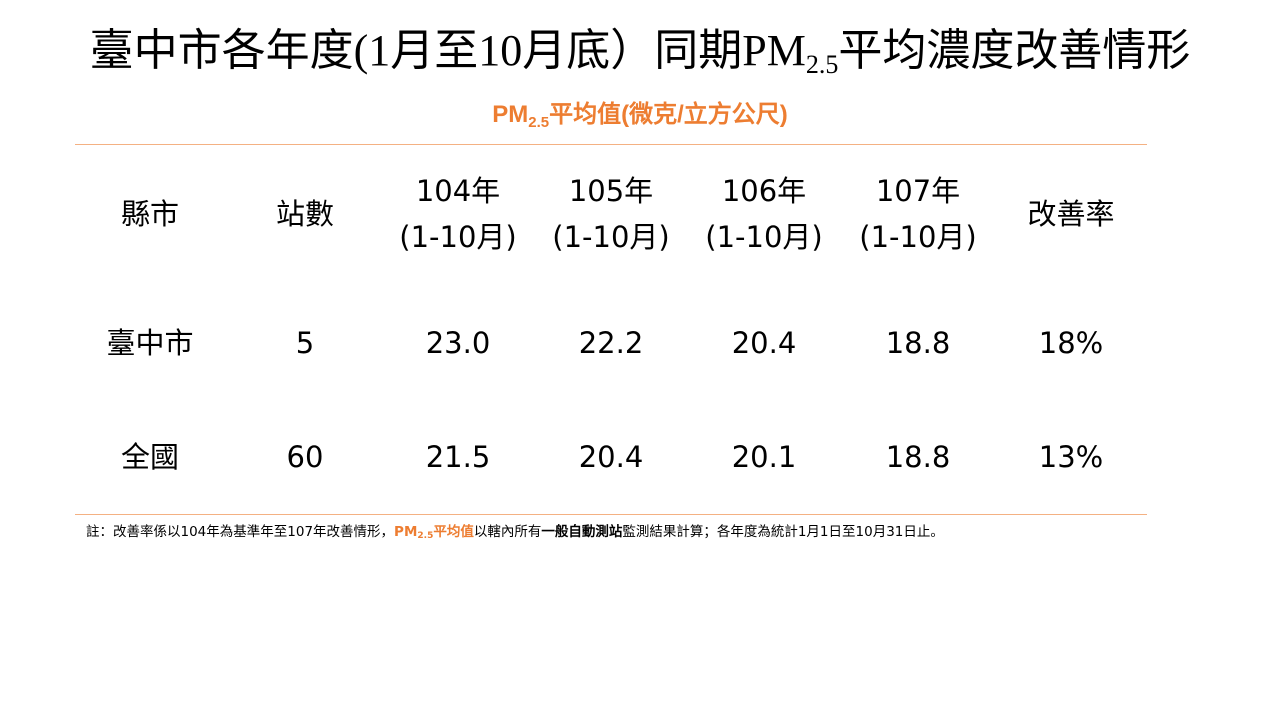 The height and width of the screenshot is (720, 1280). What do you see at coordinates (453, 532) in the screenshot?
I see `note-highlight: 平均值` at bounding box center [453, 532].